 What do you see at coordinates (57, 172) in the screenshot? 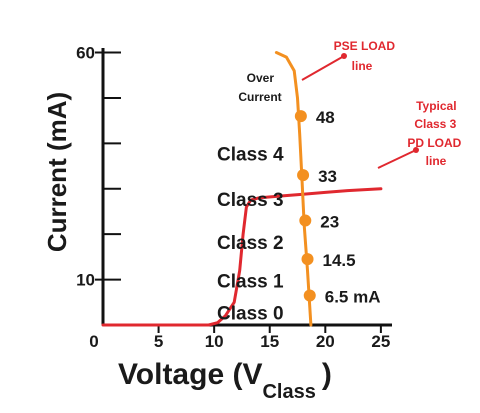
I see `y-axis-title: Current (mA)` at bounding box center [57, 172].